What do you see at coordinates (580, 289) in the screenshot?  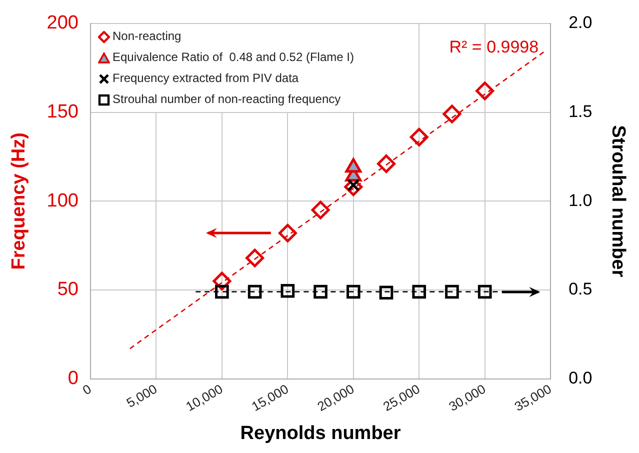 I see `y2-tick-label: 0.5` at bounding box center [580, 289].